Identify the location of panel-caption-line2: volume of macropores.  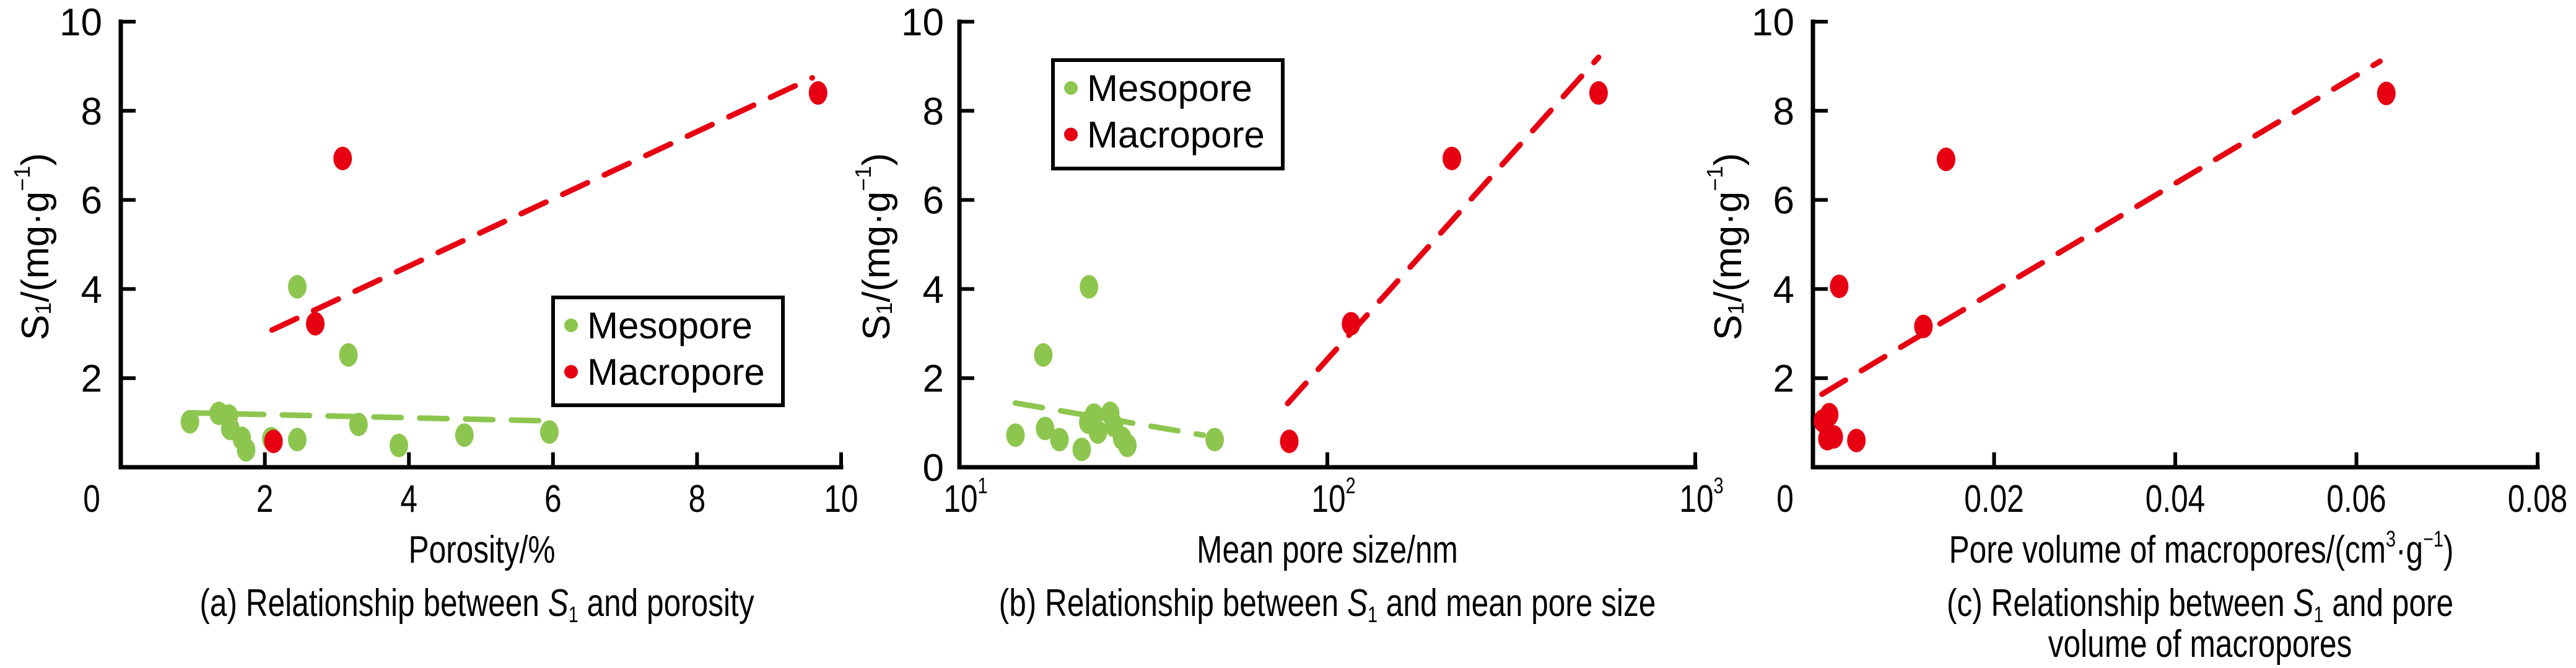
(2200, 644).